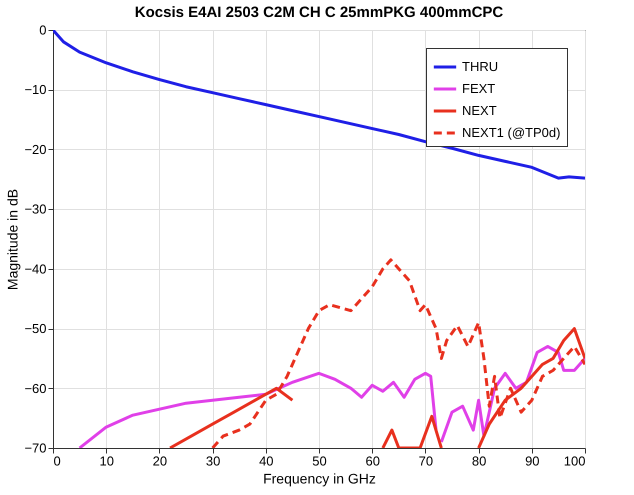  Describe the element at coordinates (479, 461) in the screenshot. I see `x-tick-label: 80` at that location.